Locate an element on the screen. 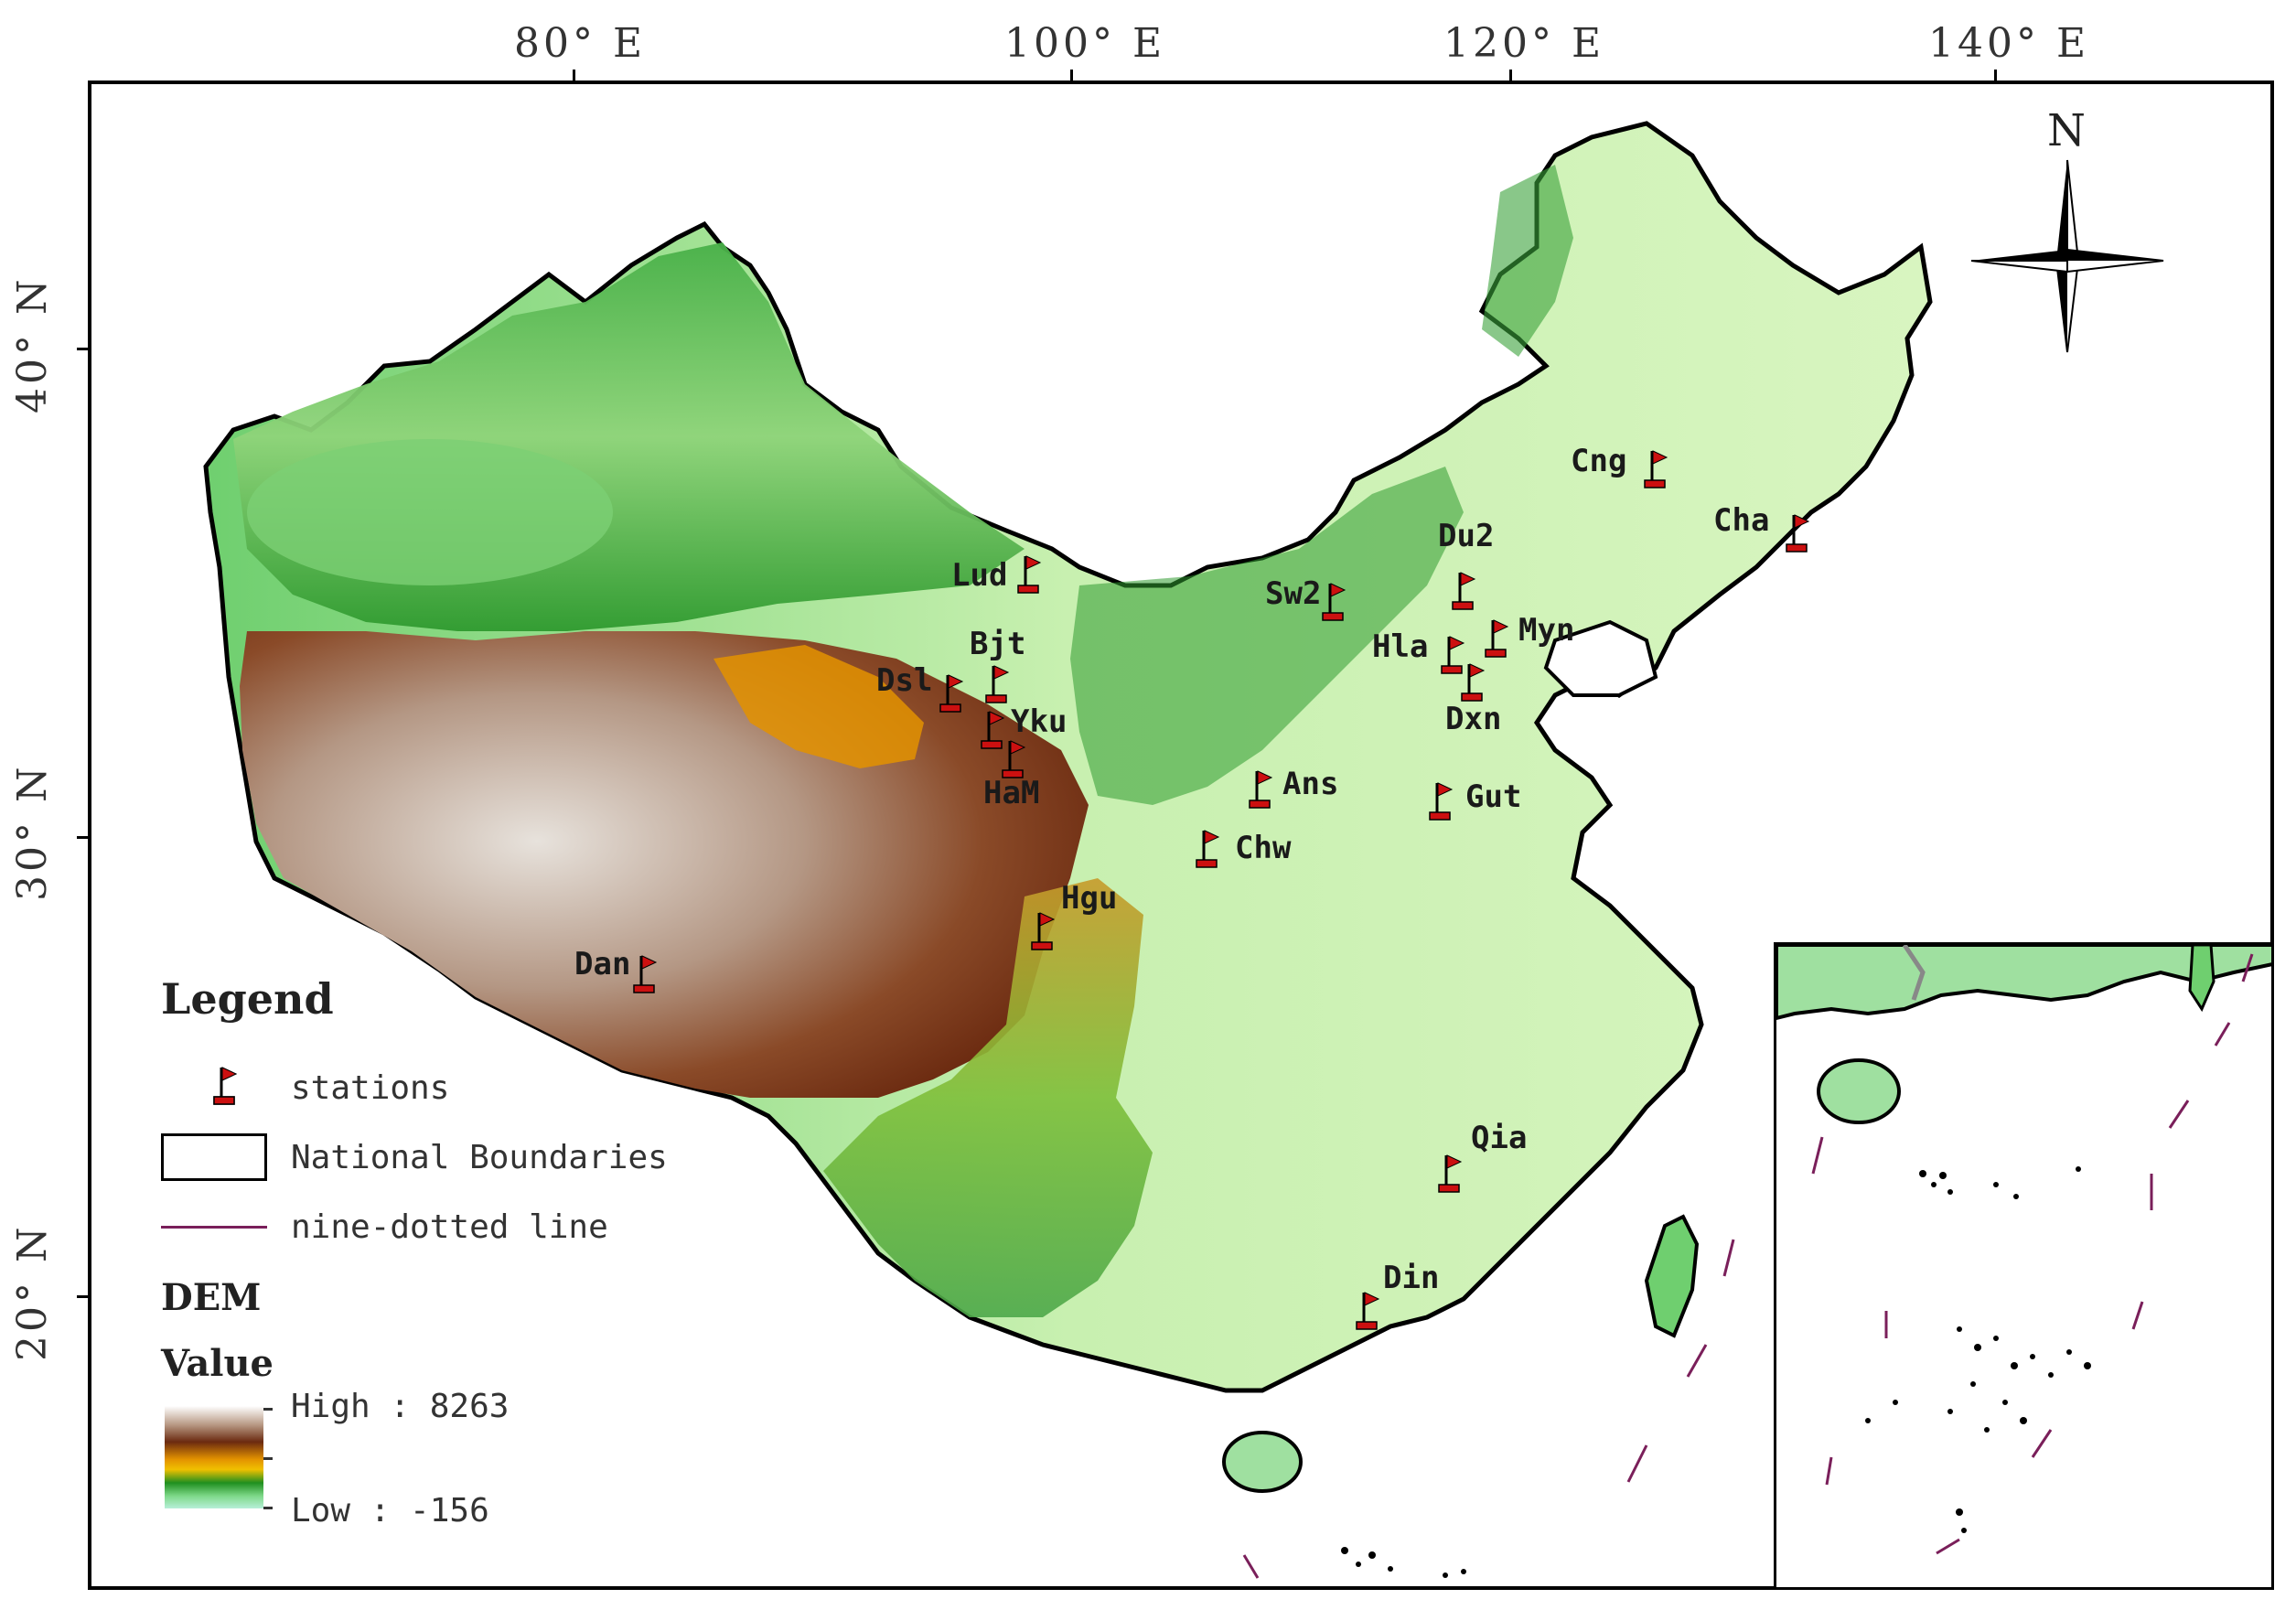  inset-taiwan is located at coordinates (2202, 979).